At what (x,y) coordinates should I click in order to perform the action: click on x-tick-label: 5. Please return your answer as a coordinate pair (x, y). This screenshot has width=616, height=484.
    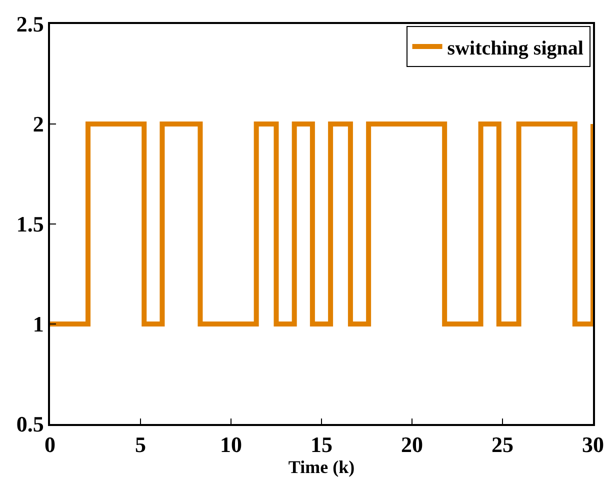
    Looking at the image, I should click on (140, 445).